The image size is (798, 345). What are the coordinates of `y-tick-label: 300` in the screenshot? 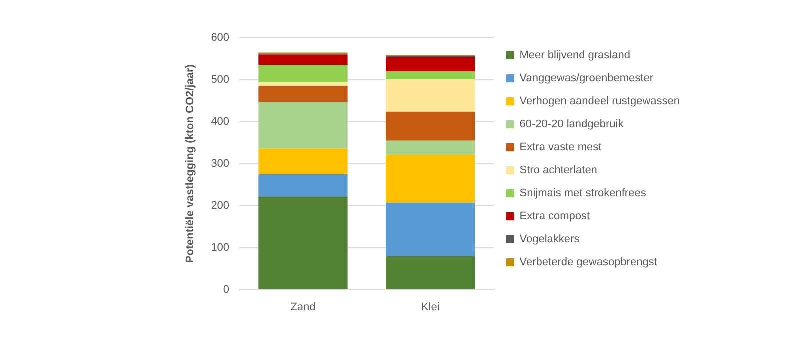 It's located at (220, 164).